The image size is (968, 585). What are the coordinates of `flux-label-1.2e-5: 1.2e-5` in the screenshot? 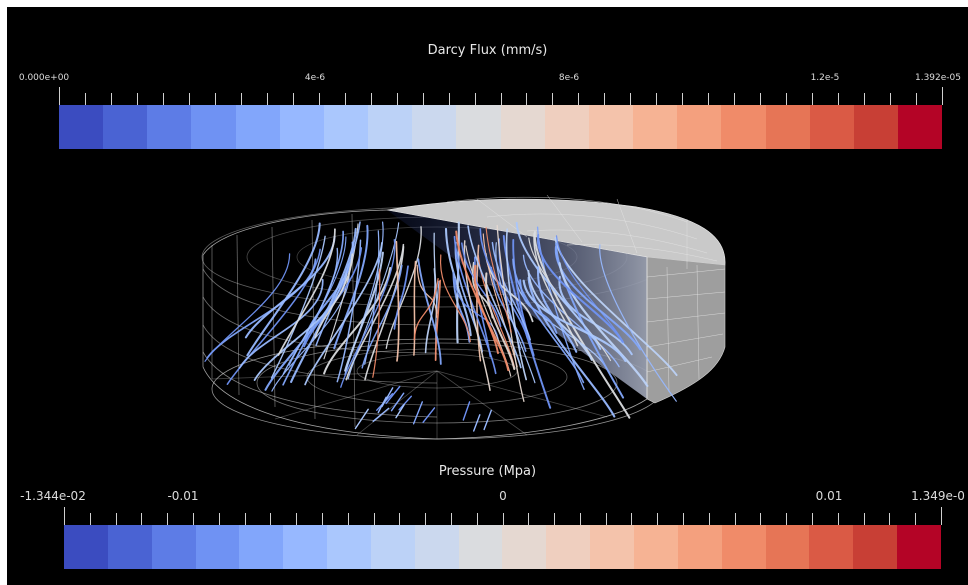 It's located at (825, 78).